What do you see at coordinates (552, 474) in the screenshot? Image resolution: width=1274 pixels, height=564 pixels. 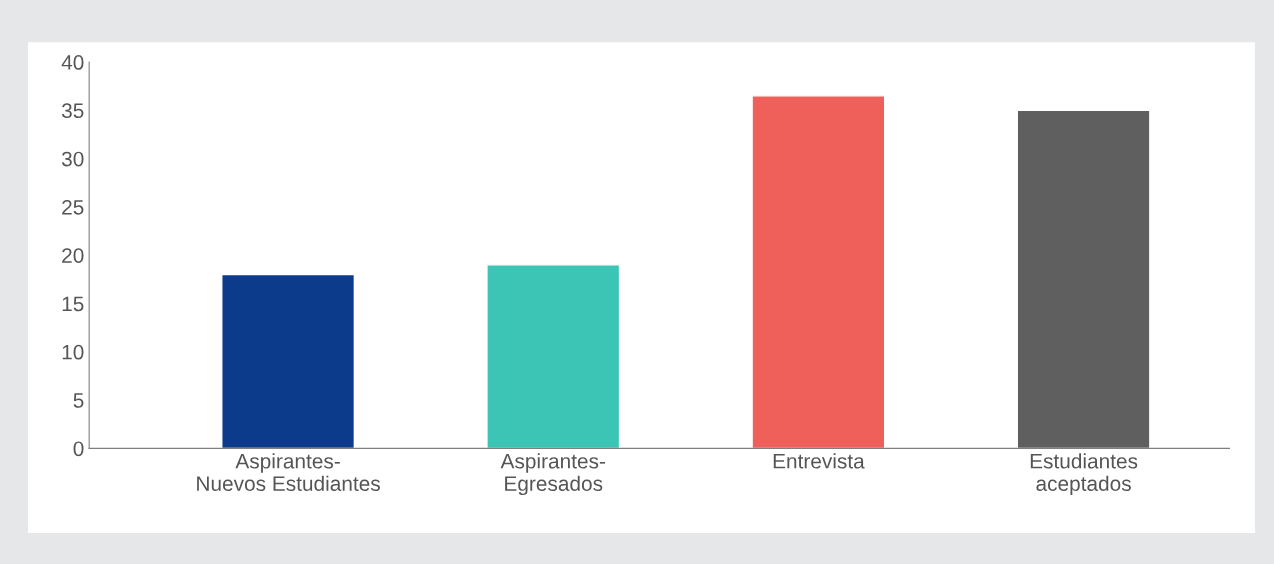 I see `x-tick-label: Aspirantes- Egresados` at bounding box center [552, 474].